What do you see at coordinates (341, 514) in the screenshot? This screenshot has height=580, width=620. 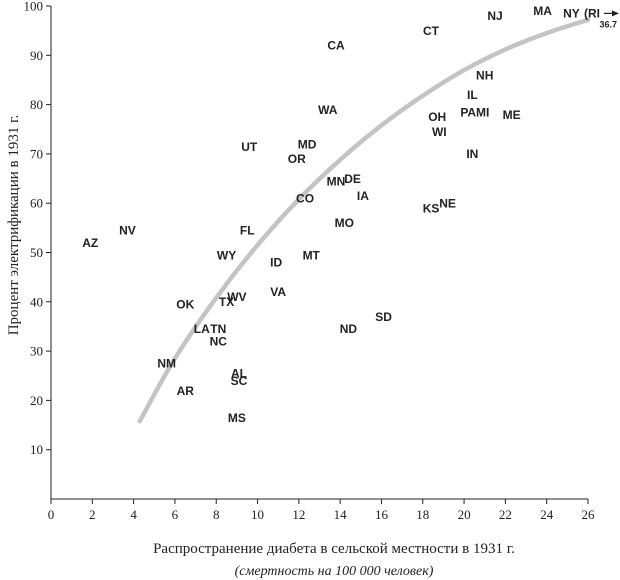 I see `x-tick-label: 14` at bounding box center [341, 514].